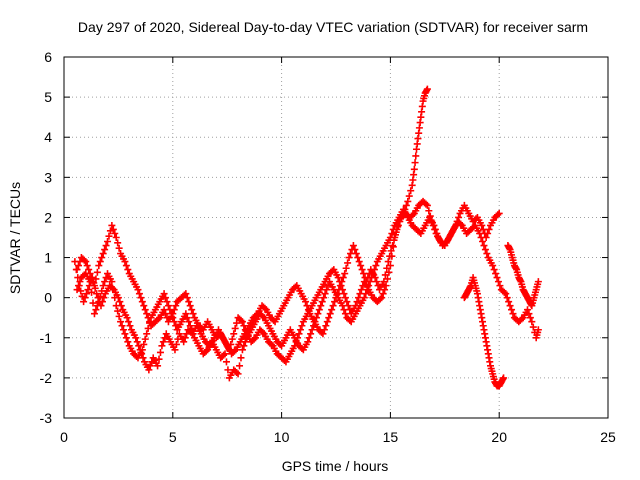 This screenshot has width=640, height=480. Describe the element at coordinates (48, 97) in the screenshot. I see `y-tick-label: 5` at that location.